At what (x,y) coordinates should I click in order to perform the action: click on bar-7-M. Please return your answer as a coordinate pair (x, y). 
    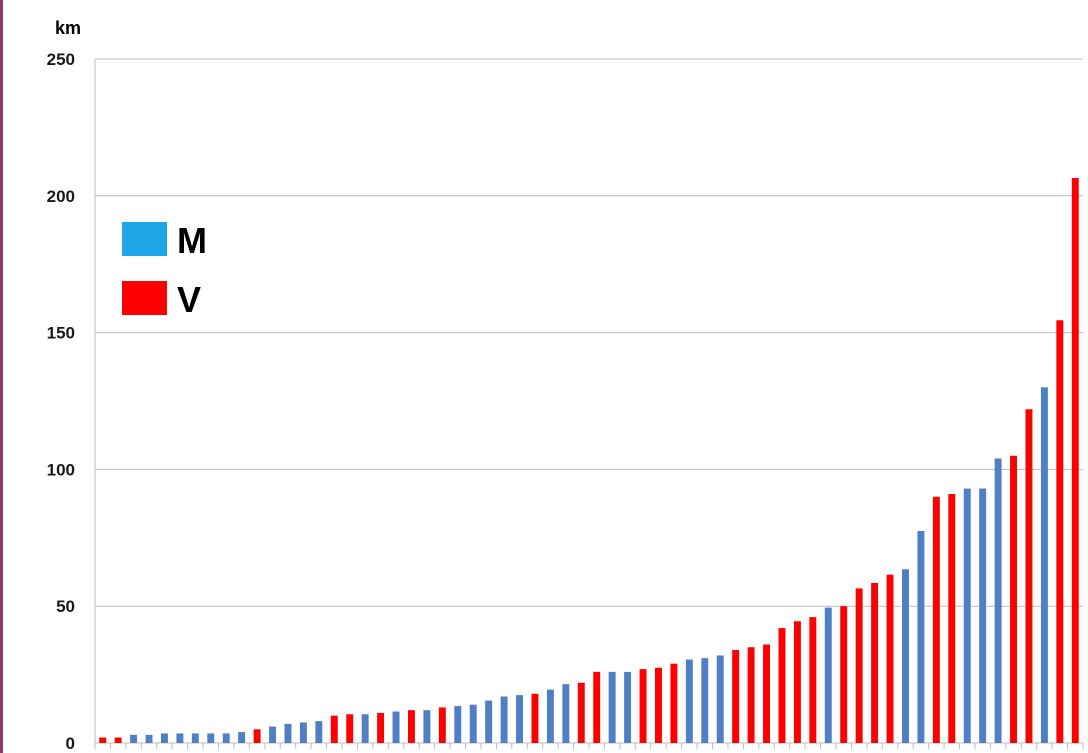
    Looking at the image, I should click on (195, 738).